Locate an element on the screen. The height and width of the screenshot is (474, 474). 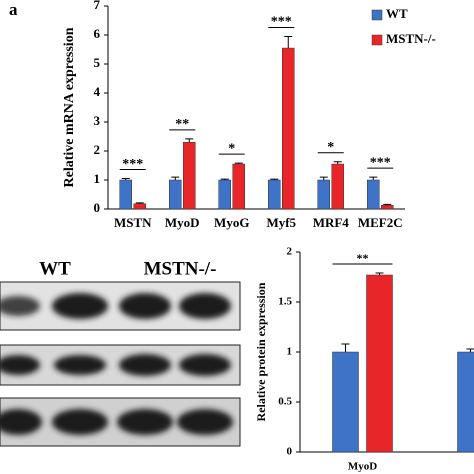
legend-label: MSTN-/- is located at coordinates (411, 38).